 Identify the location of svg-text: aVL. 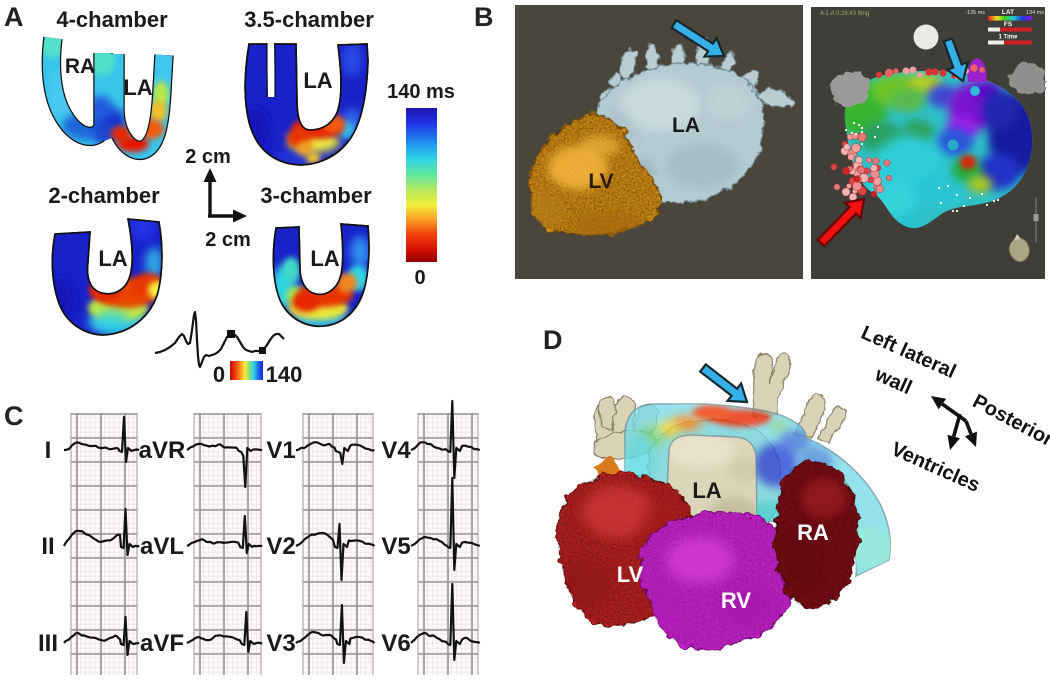
(162, 546).